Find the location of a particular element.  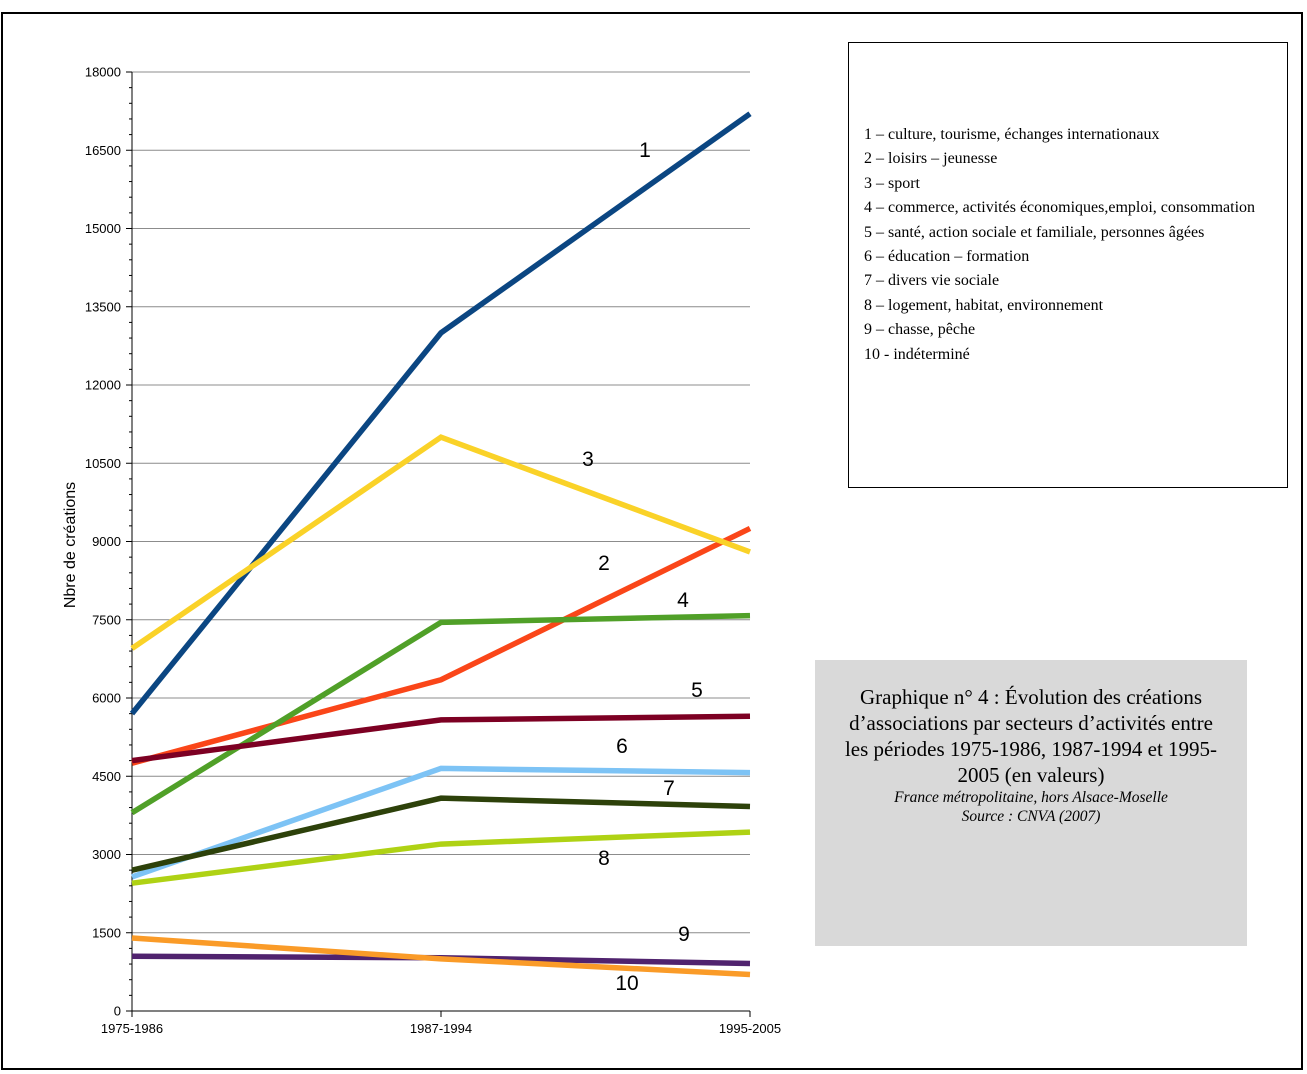

series-labels: 1 2 3 4 5 6 7 8 9 10 is located at coordinates (642, 567).